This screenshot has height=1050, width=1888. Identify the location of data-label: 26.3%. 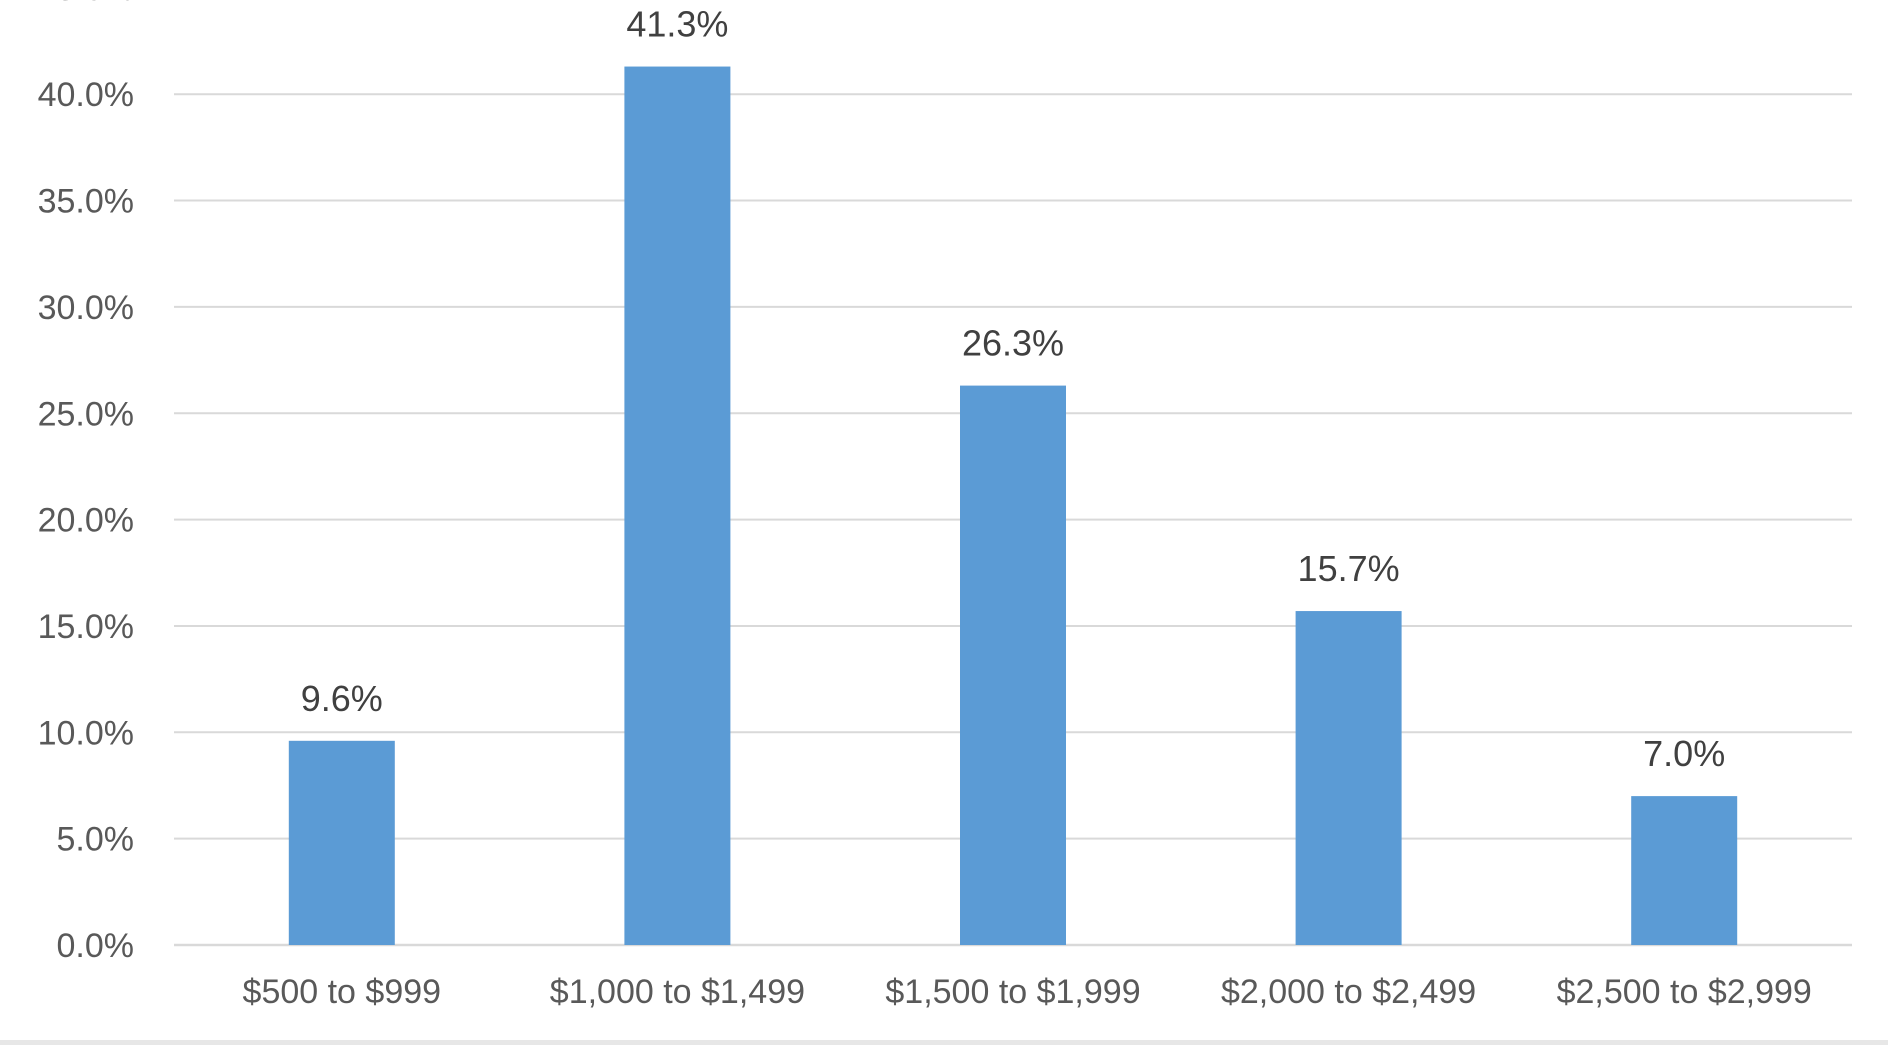
(1013, 343).